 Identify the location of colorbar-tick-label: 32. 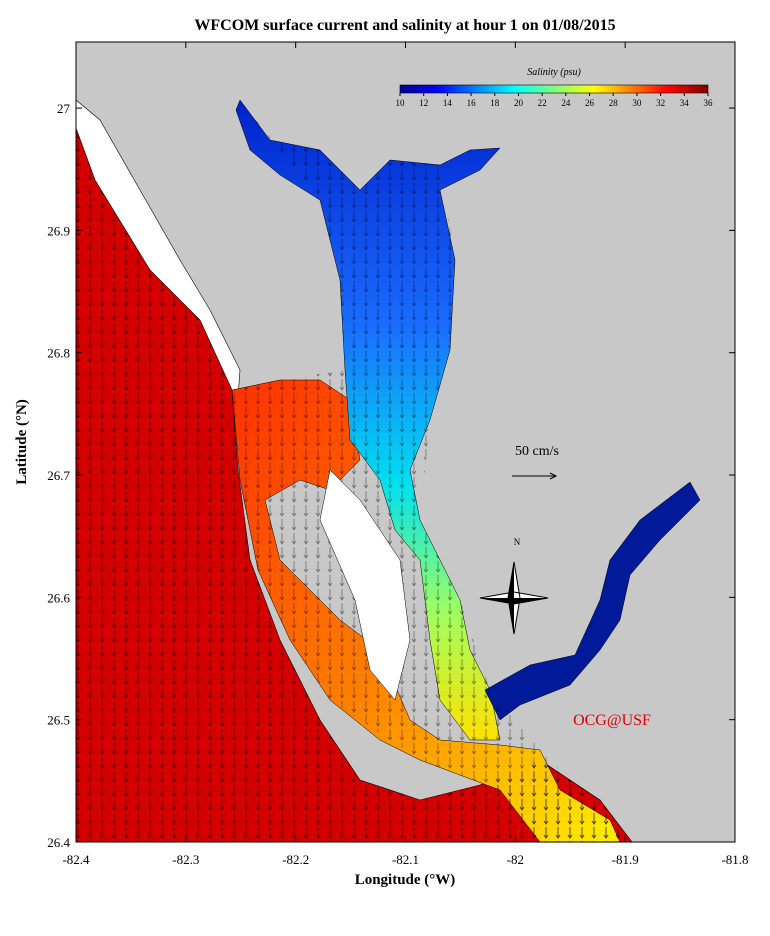
(660, 103).